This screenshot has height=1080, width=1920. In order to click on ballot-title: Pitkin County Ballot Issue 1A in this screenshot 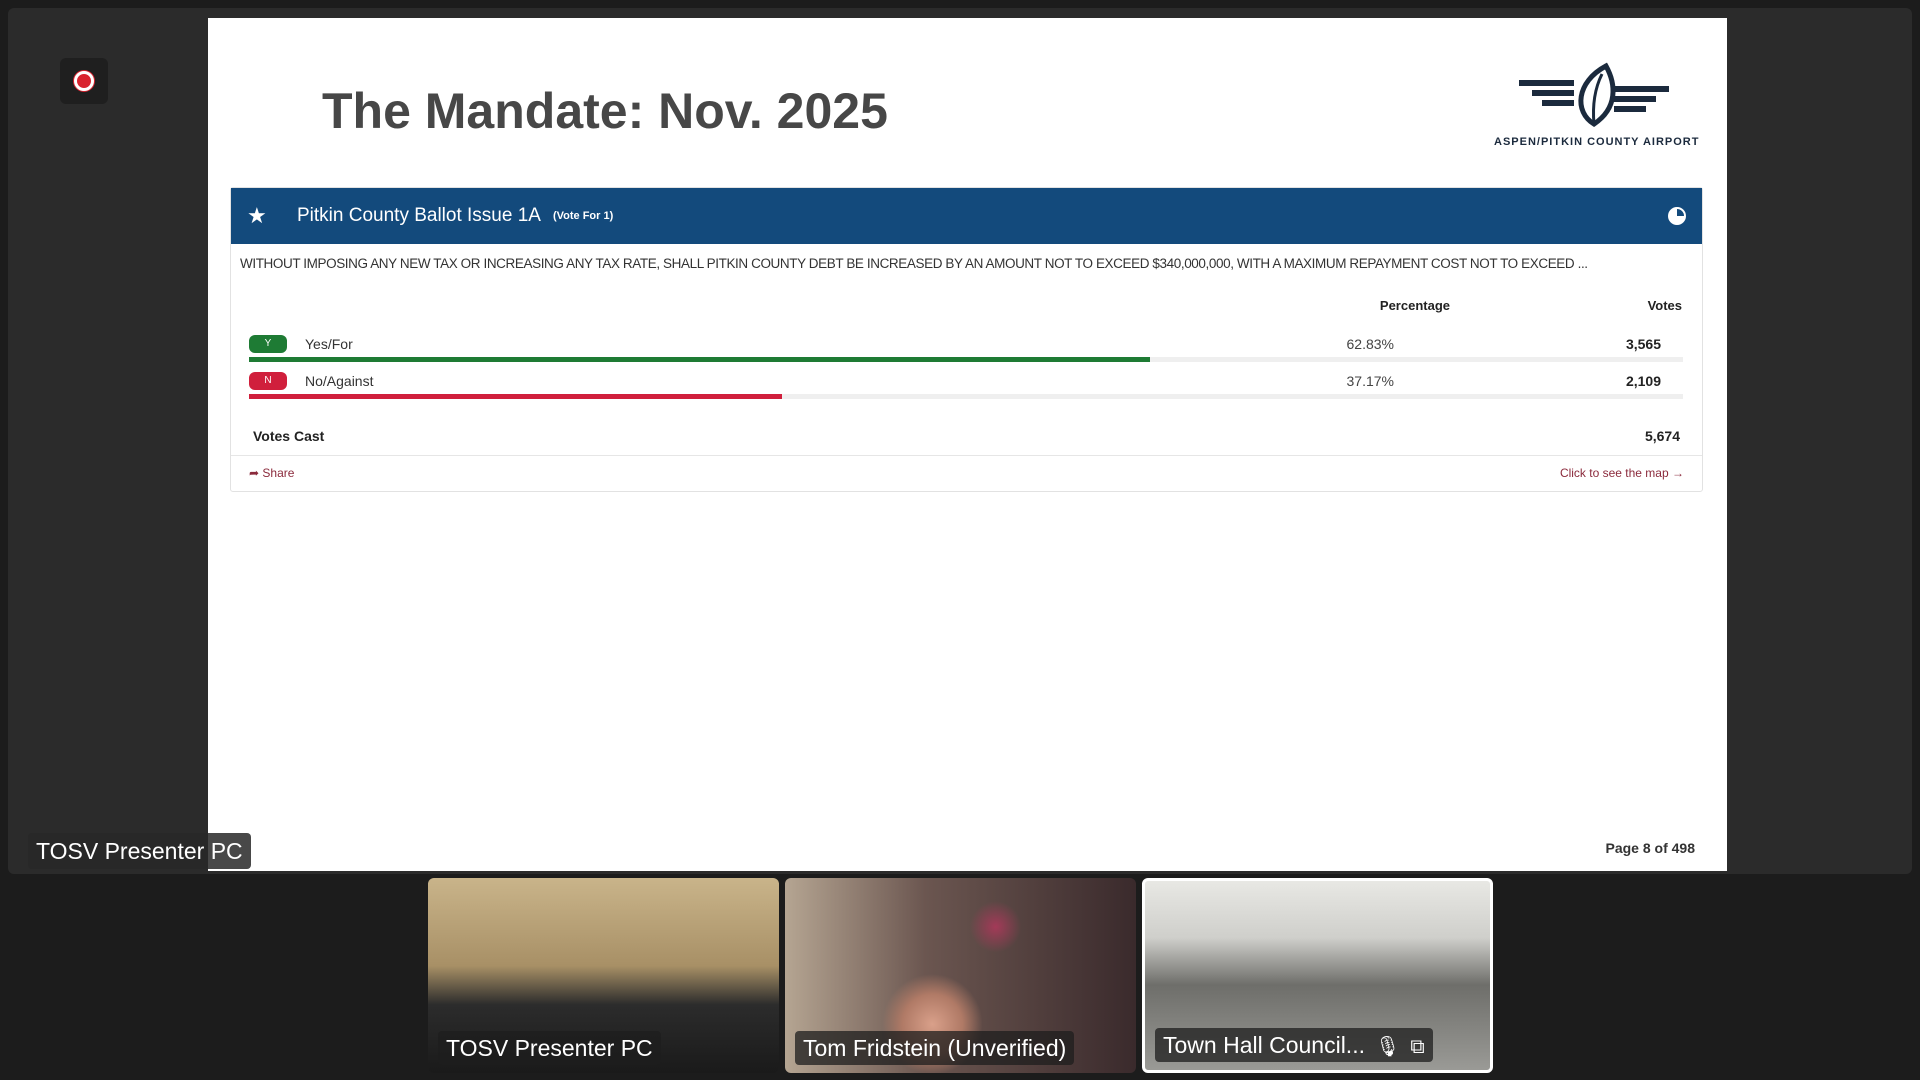, I will do `click(419, 215)`.